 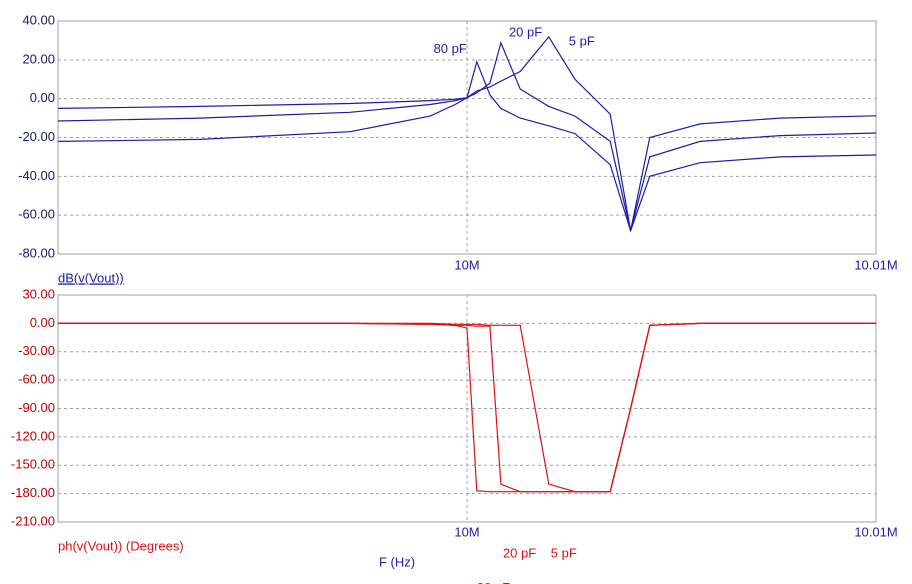 I want to click on y-tick-label: 30.00, so click(x=38, y=293).